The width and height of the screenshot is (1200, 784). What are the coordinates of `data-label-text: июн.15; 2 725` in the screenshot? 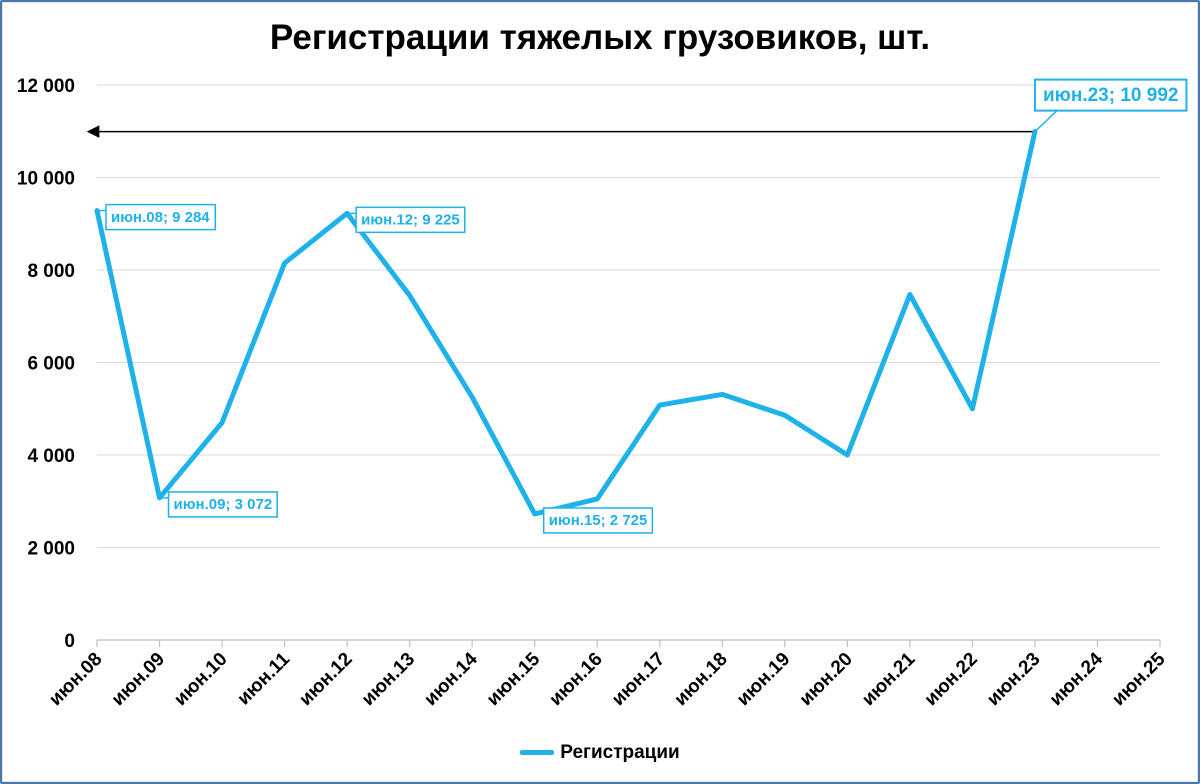 It's located at (598, 520).